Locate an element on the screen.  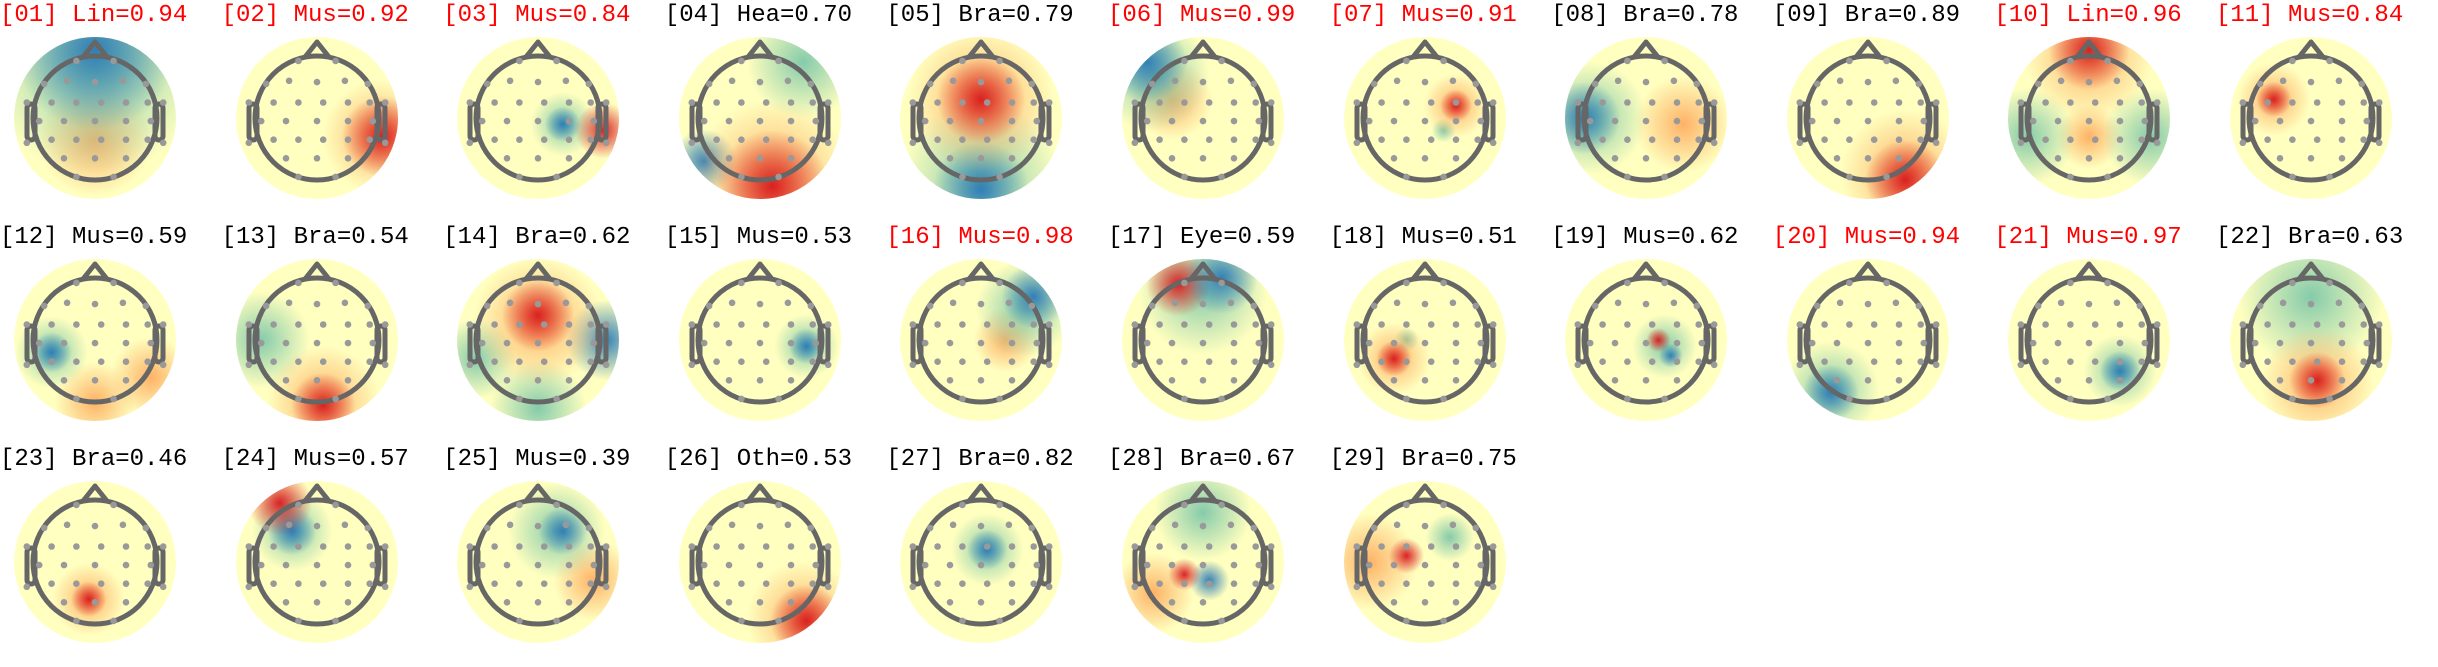
component-label: [25] Mus=0.39 is located at coordinates (537, 459).